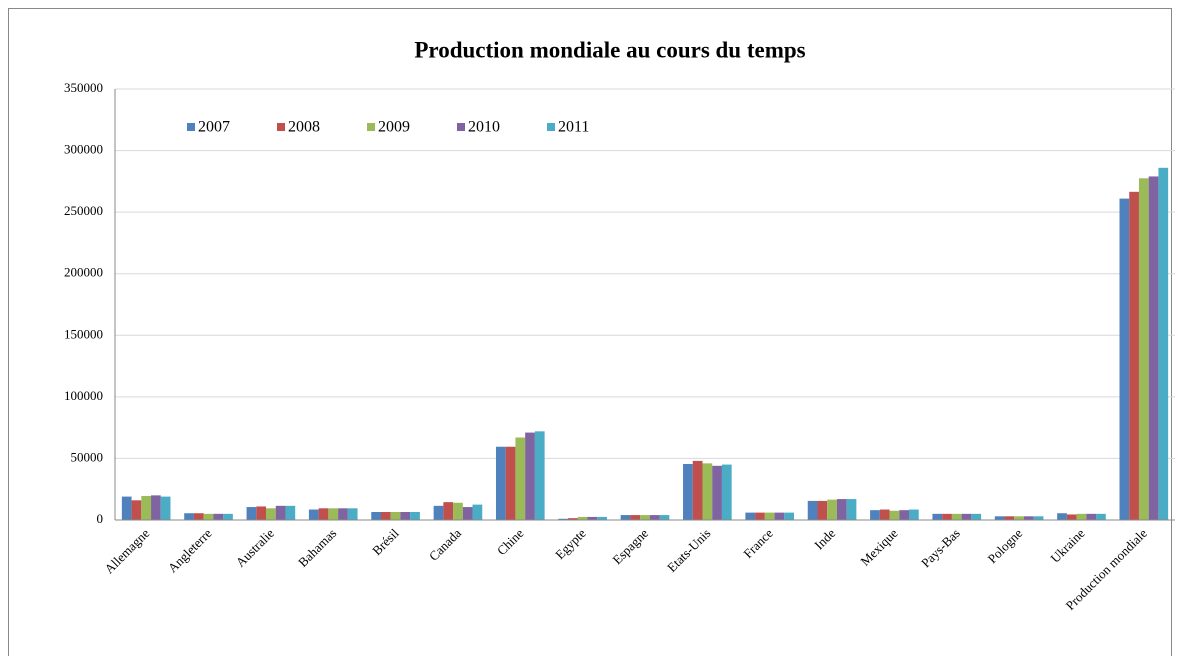 Image resolution: width=1182 pixels, height=656 pixels. What do you see at coordinates (214, 127) in the screenshot?
I see `legend-label: 2007` at bounding box center [214, 127].